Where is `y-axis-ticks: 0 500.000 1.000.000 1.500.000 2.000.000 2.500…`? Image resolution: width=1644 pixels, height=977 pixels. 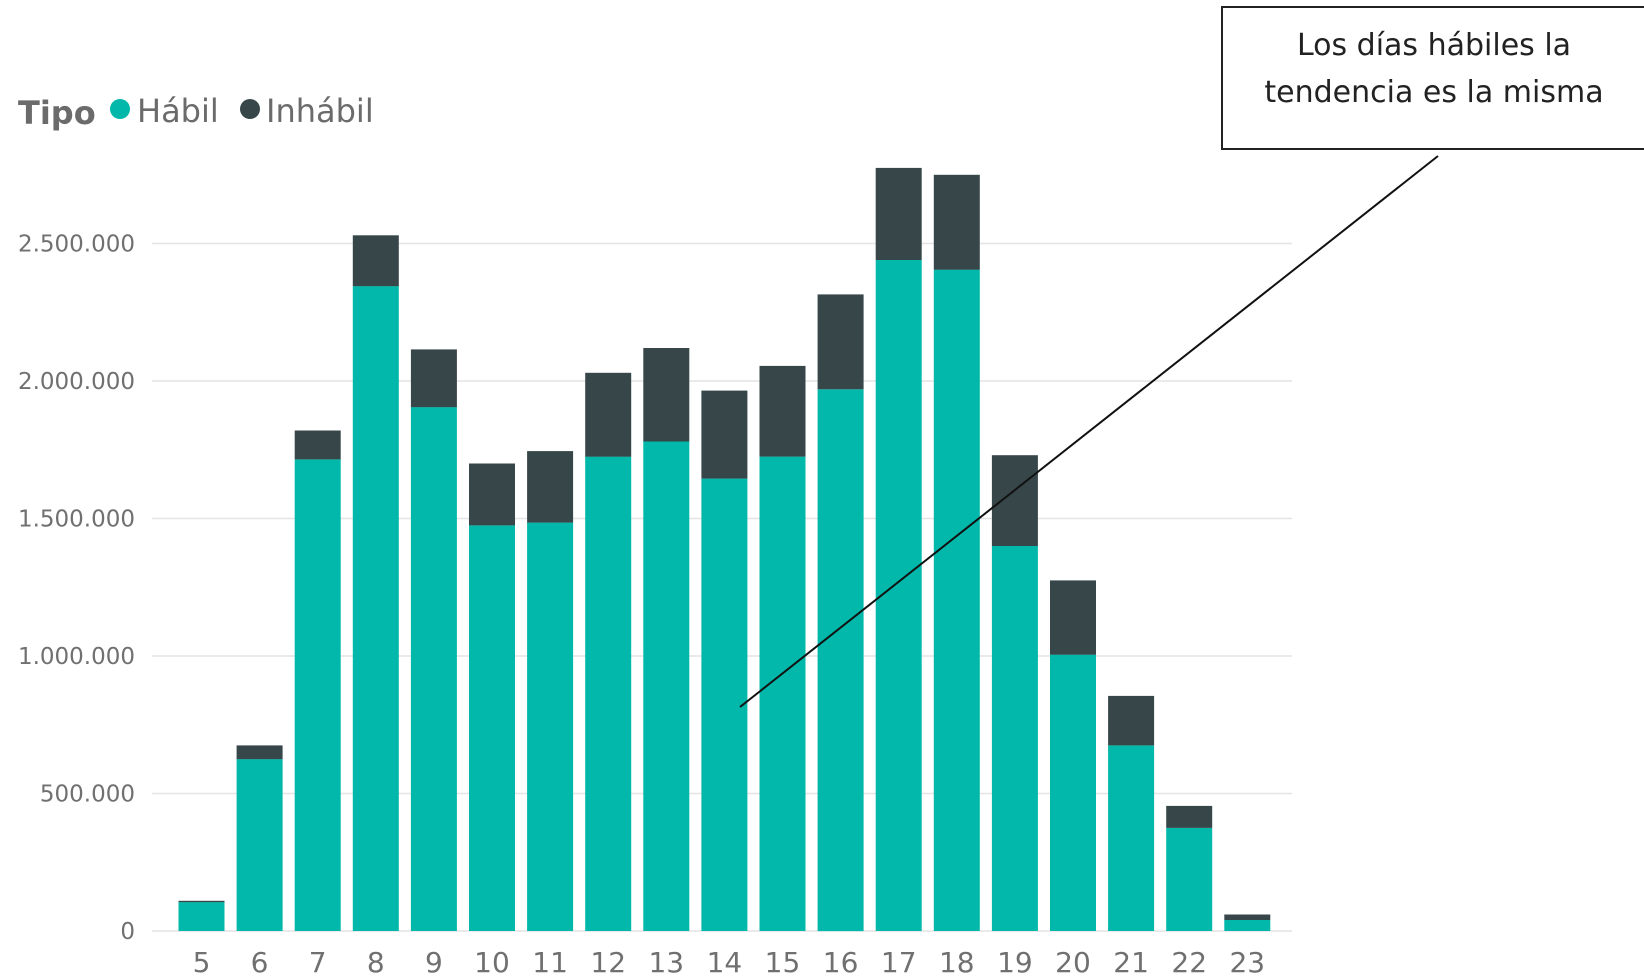
y-axis-ticks: 0 500.000 1.000.000 1.500.000 2.000.000 2.500… is located at coordinates (76, 589).